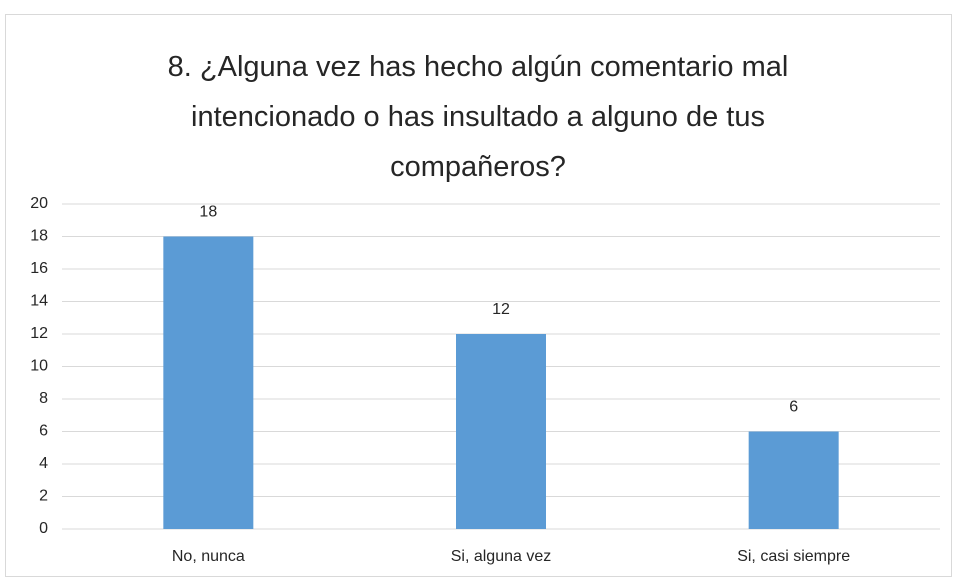 The width and height of the screenshot is (957, 581). What do you see at coordinates (43, 431) in the screenshot?
I see `y-tick-label: 6` at bounding box center [43, 431].